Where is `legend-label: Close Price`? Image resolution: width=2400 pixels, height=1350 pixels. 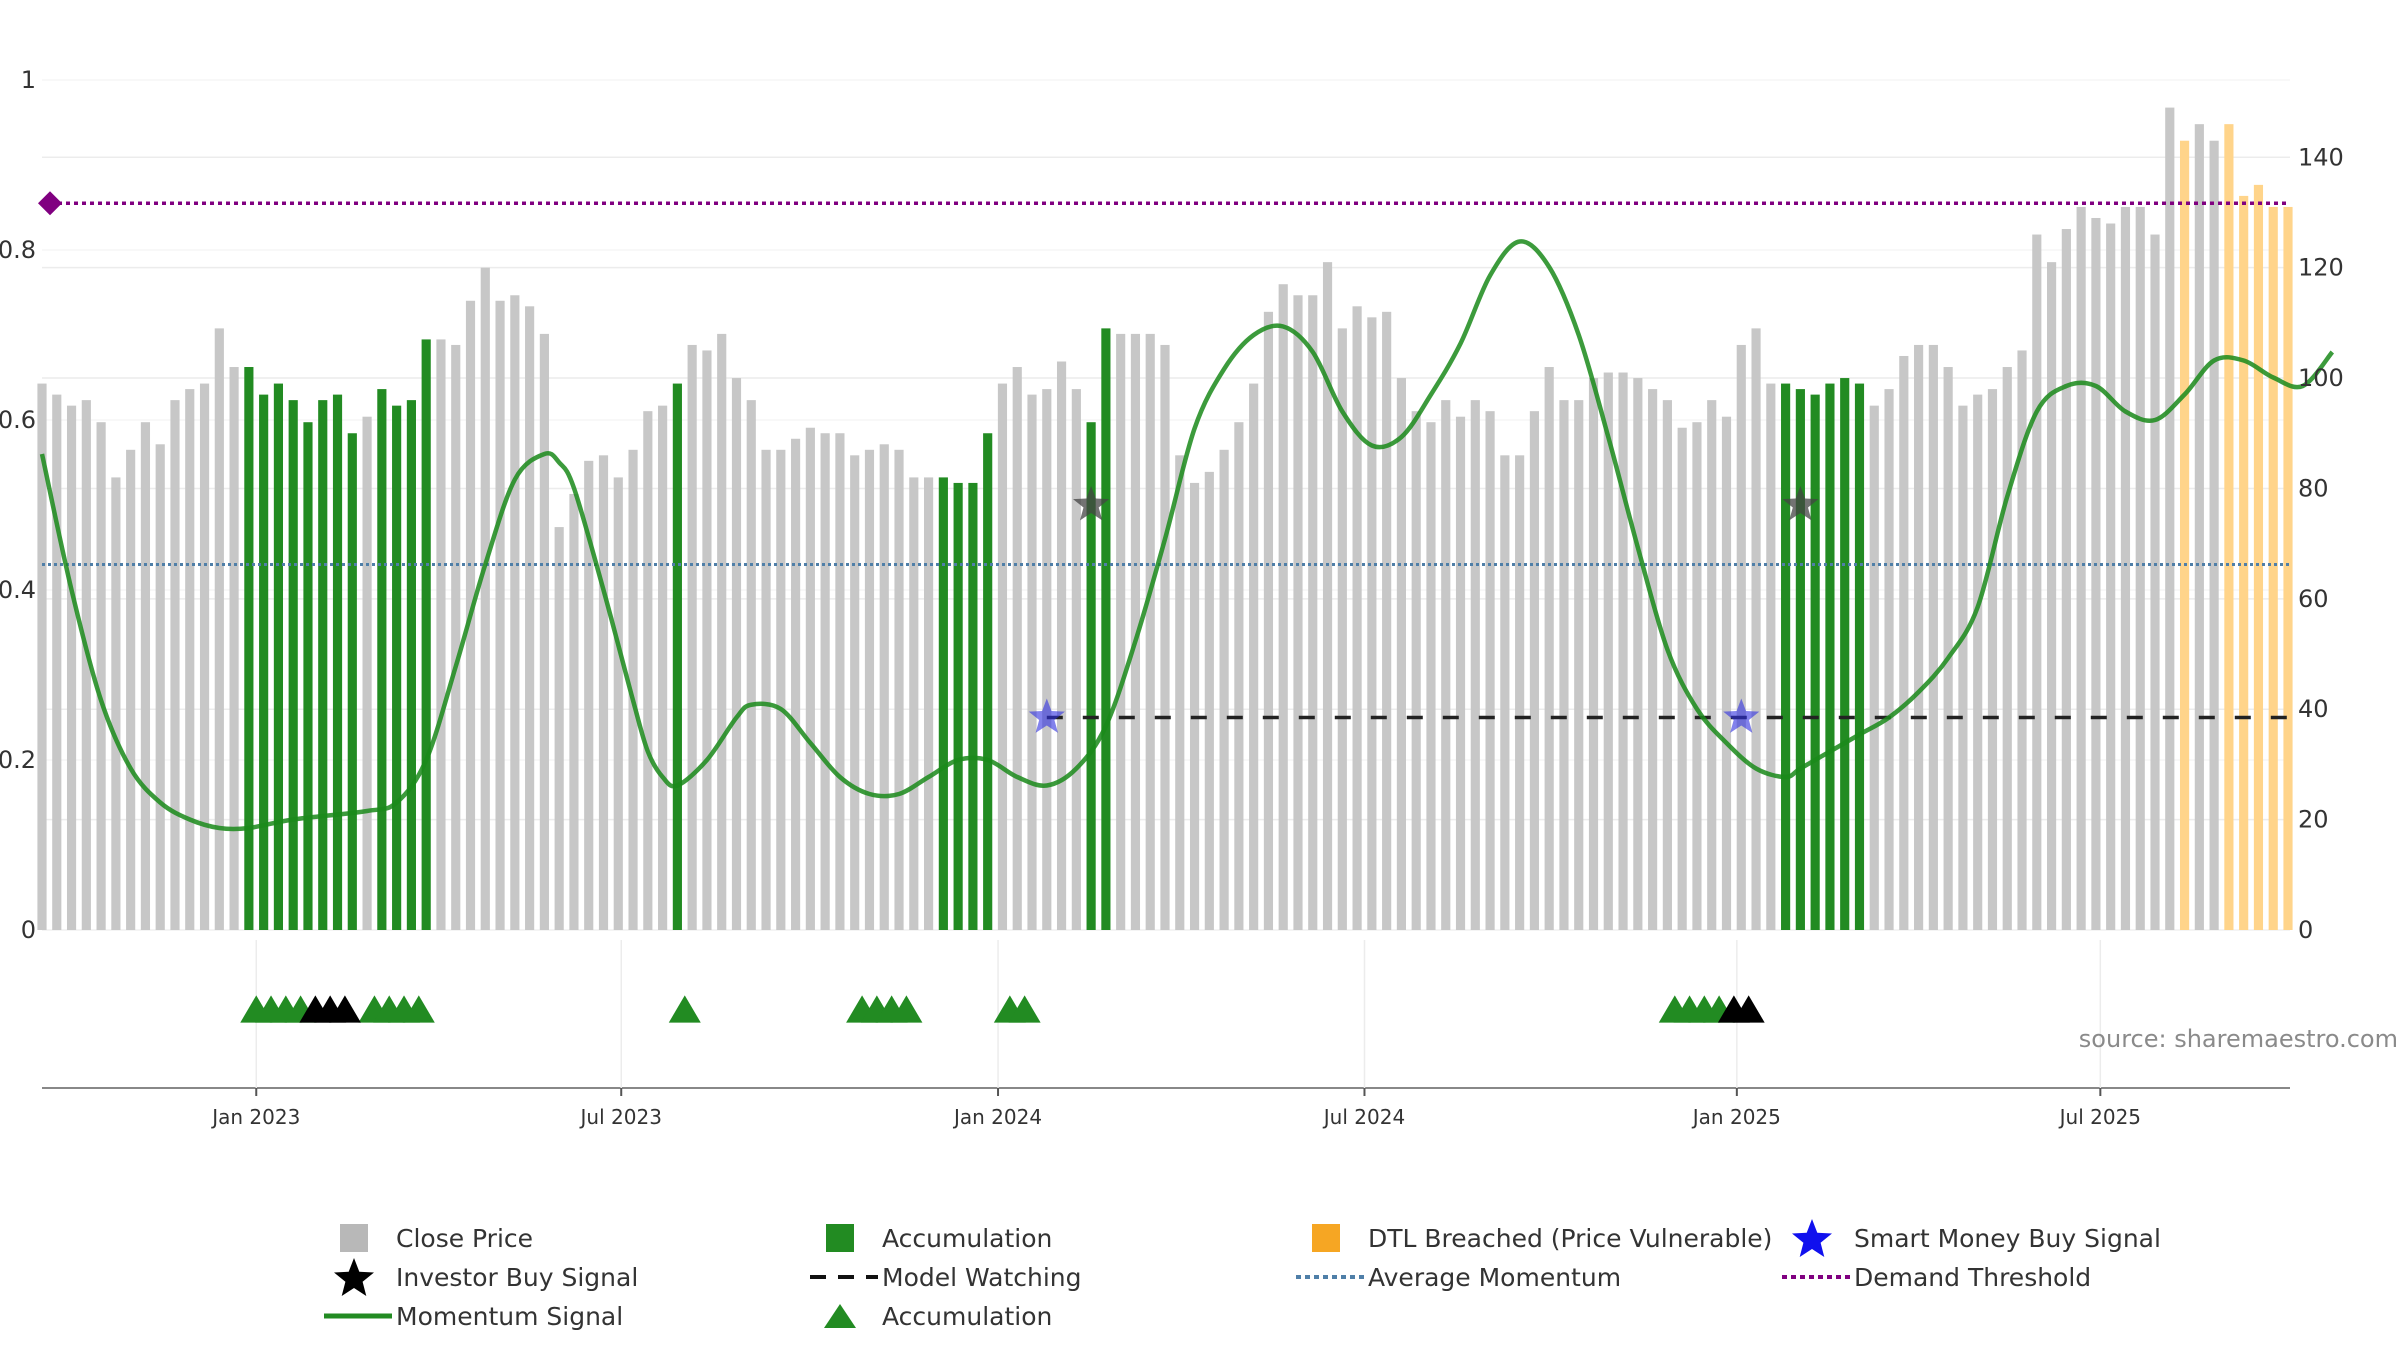 legend-label: Close Price is located at coordinates (464, 1238).